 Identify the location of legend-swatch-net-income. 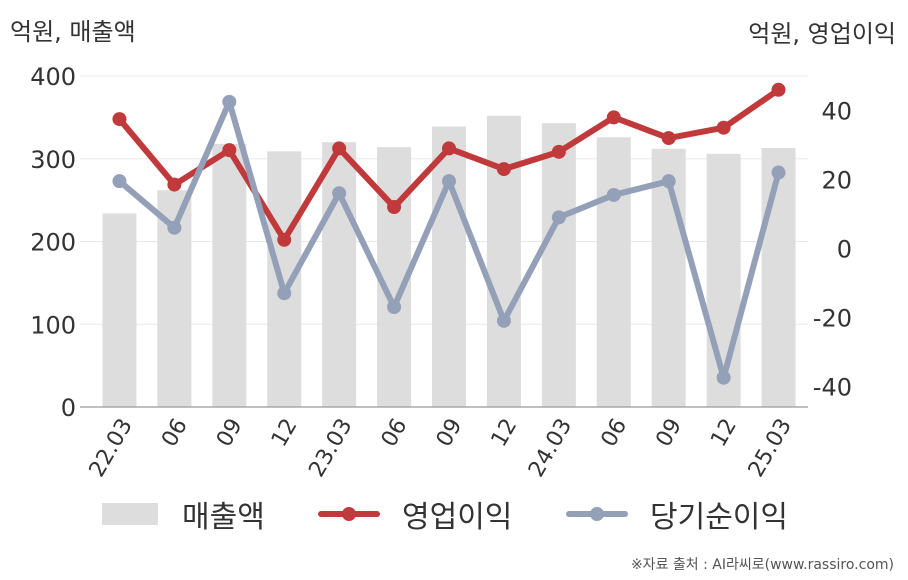
(597, 514).